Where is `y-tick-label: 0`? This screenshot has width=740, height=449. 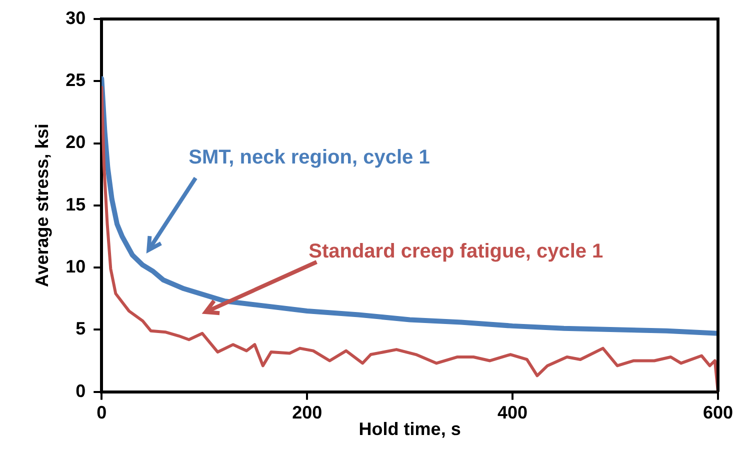
y-tick-label: 0 is located at coordinates (81, 390).